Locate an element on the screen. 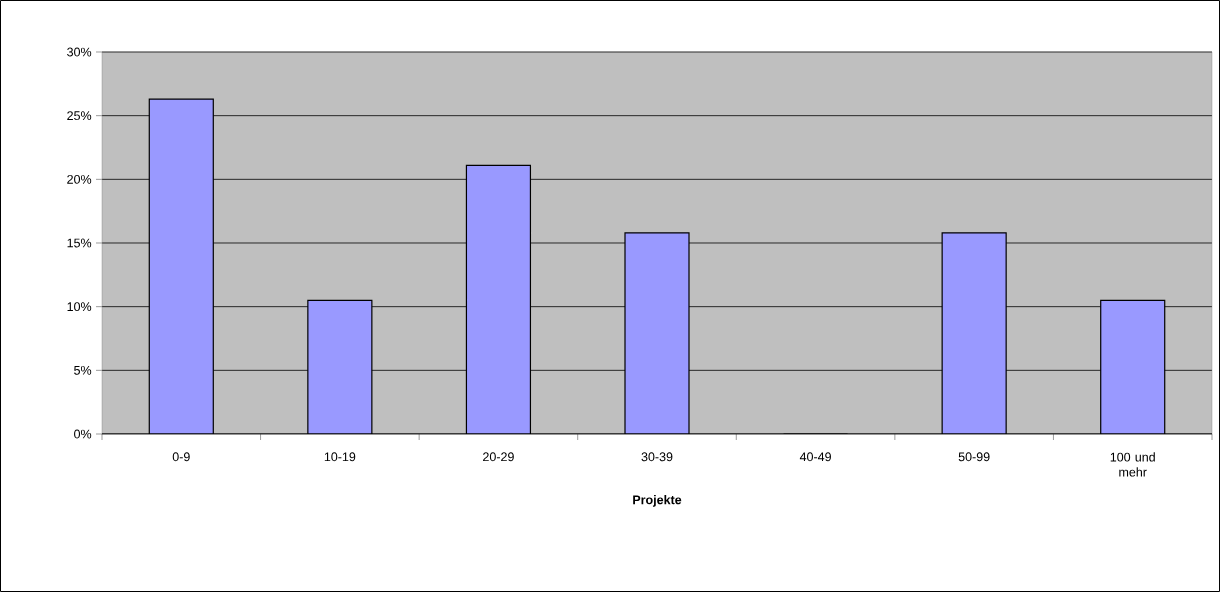 The height and width of the screenshot is (592, 1220). x-tick-label: 100 und mehr is located at coordinates (1132, 464).